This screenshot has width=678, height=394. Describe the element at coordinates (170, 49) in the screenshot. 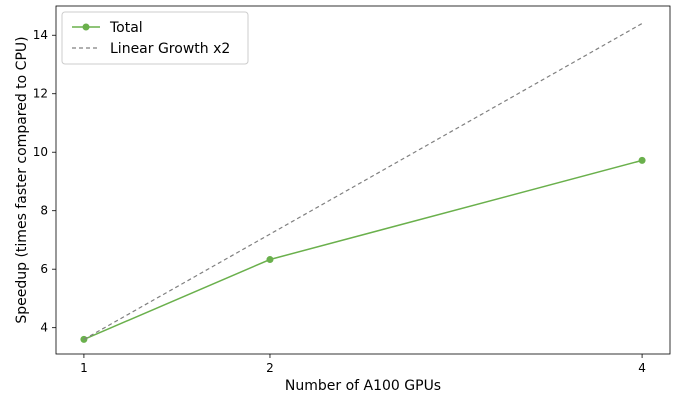

I see `legend-label-linear: Linear Growth x2` at that location.